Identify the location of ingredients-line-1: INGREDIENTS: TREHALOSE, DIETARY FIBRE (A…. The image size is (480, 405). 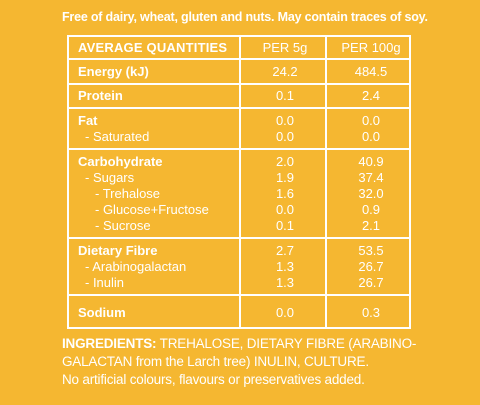
(267, 344).